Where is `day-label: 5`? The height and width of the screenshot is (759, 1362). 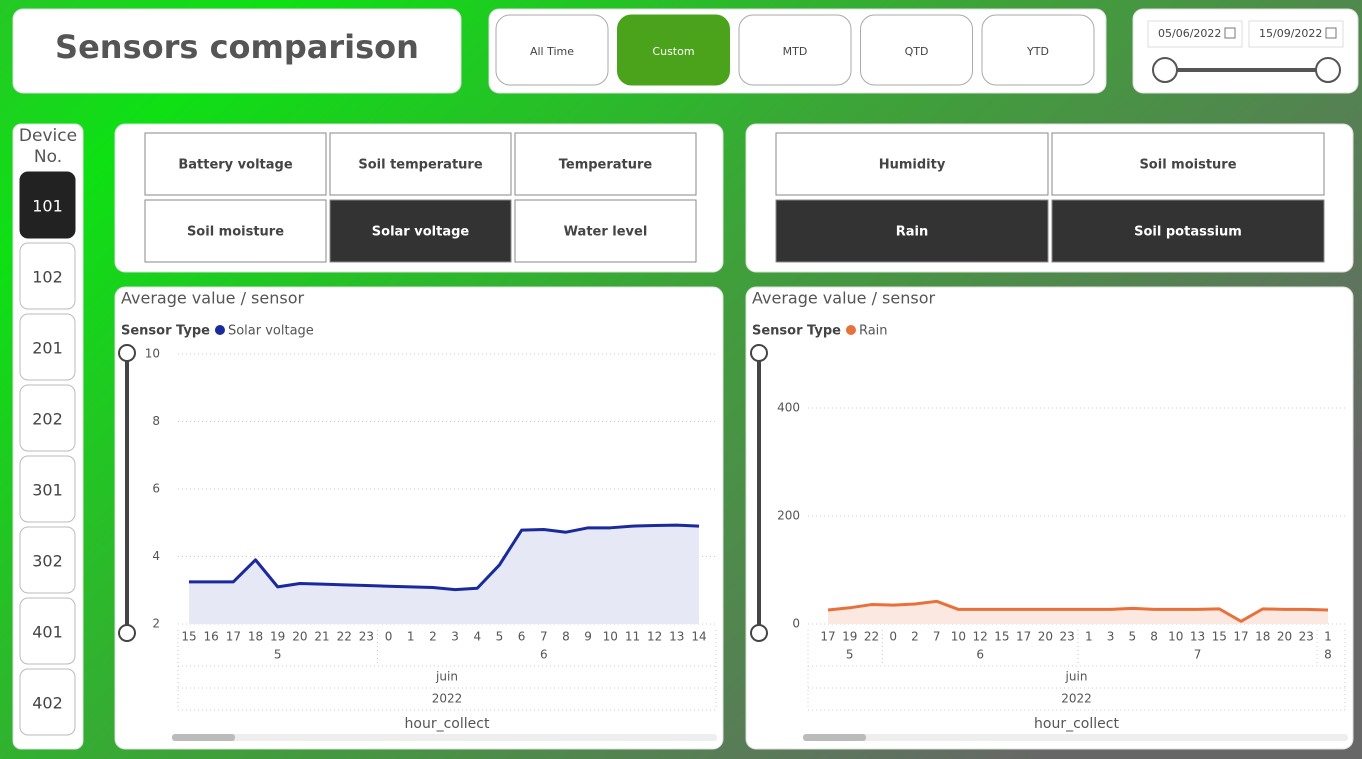 day-label: 5 is located at coordinates (850, 655).